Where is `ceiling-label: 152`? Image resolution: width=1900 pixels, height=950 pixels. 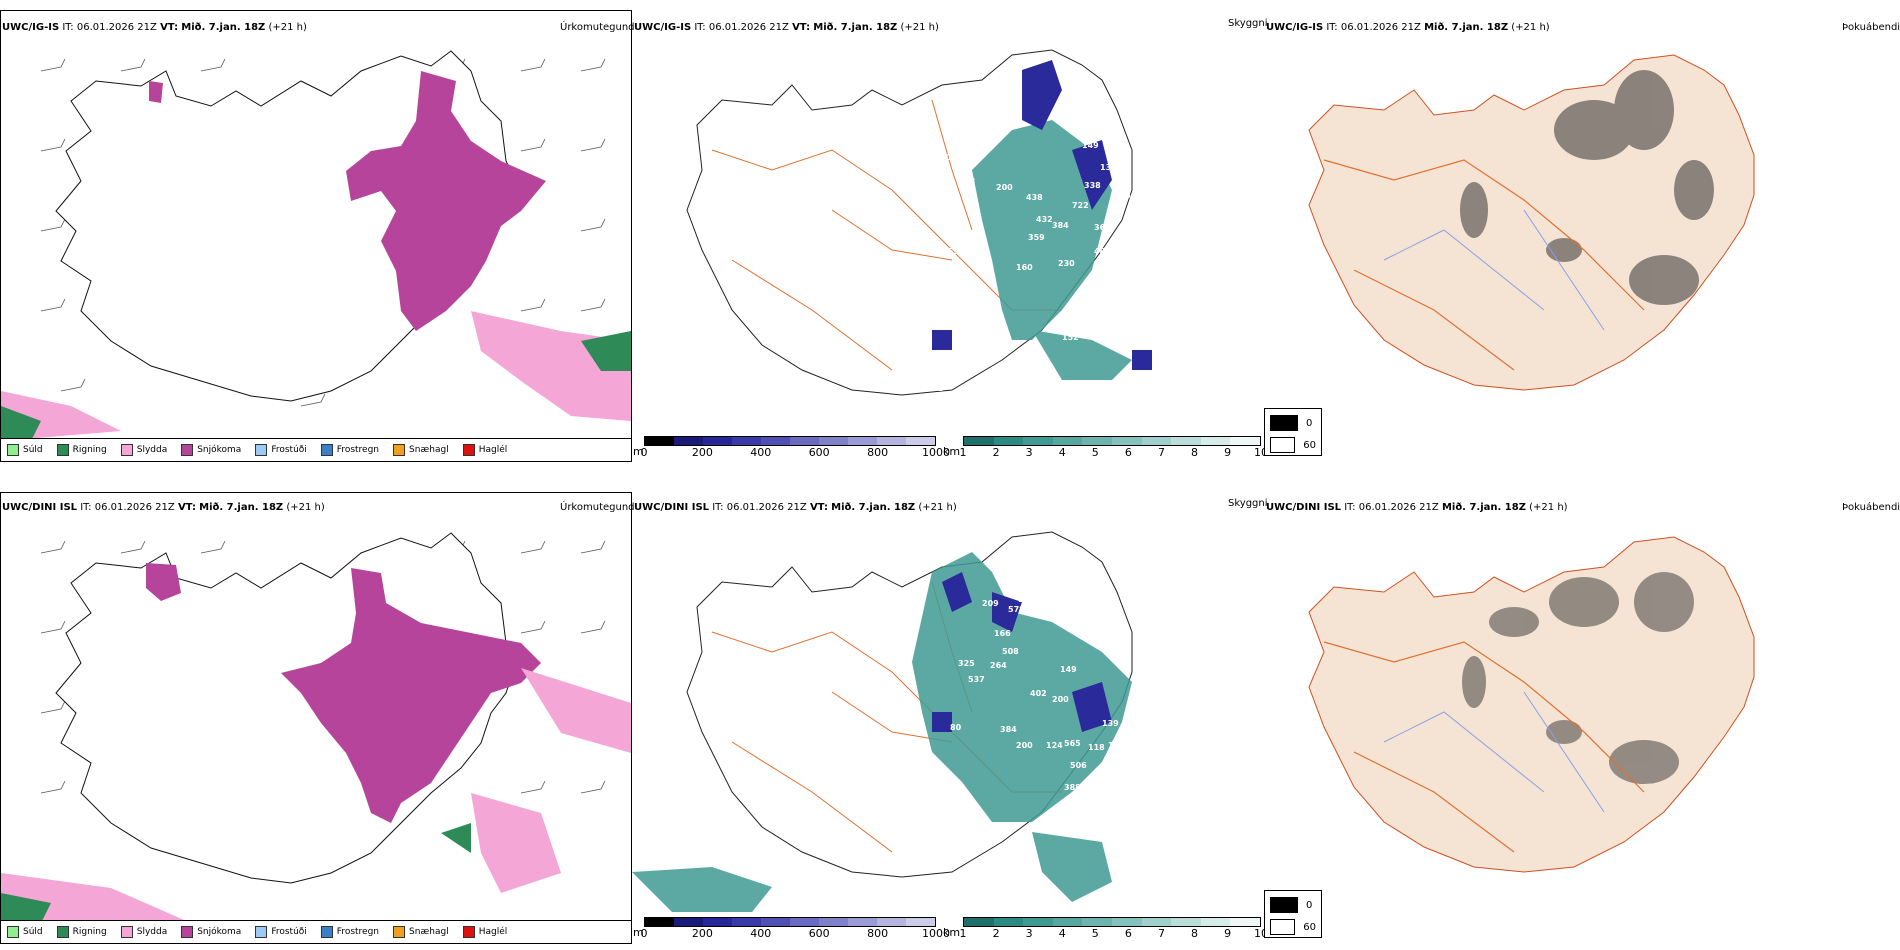
ceiling-label: 152 is located at coordinates (1070, 337).